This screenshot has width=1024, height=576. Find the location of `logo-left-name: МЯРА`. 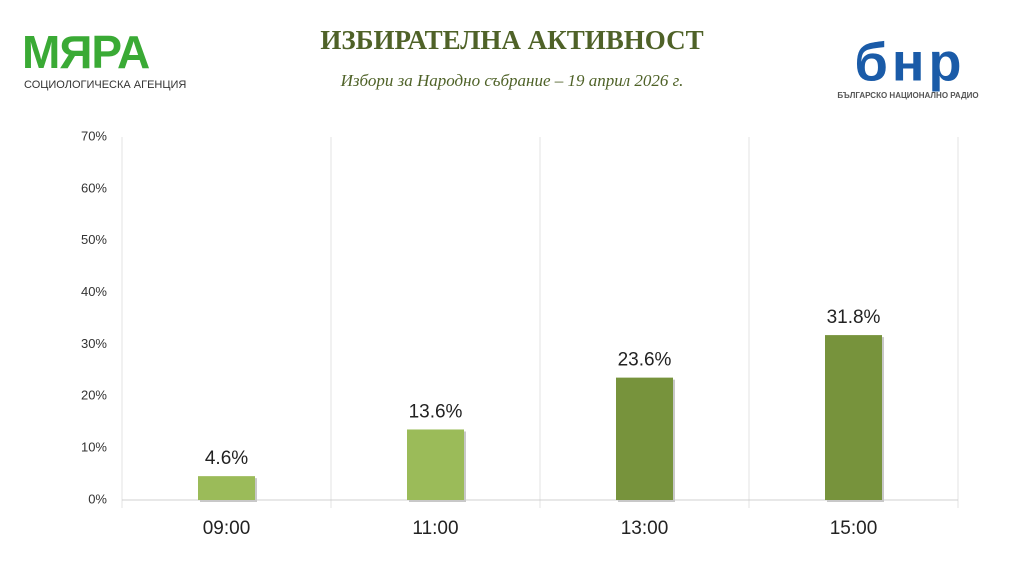

logo-left-name: МЯРА is located at coordinates (85, 52).